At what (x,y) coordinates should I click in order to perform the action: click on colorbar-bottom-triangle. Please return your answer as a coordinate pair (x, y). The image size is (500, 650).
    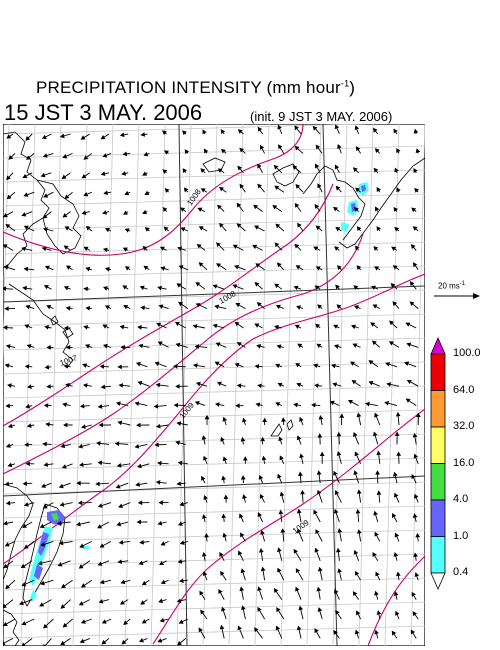
    Looking at the image, I should click on (438, 581).